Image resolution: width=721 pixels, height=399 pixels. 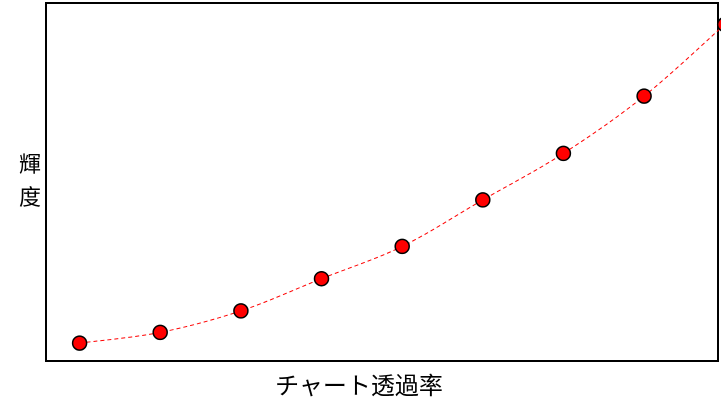 What do you see at coordinates (30, 198) in the screenshot?
I see `y-axis-title-line2: 度` at bounding box center [30, 198].